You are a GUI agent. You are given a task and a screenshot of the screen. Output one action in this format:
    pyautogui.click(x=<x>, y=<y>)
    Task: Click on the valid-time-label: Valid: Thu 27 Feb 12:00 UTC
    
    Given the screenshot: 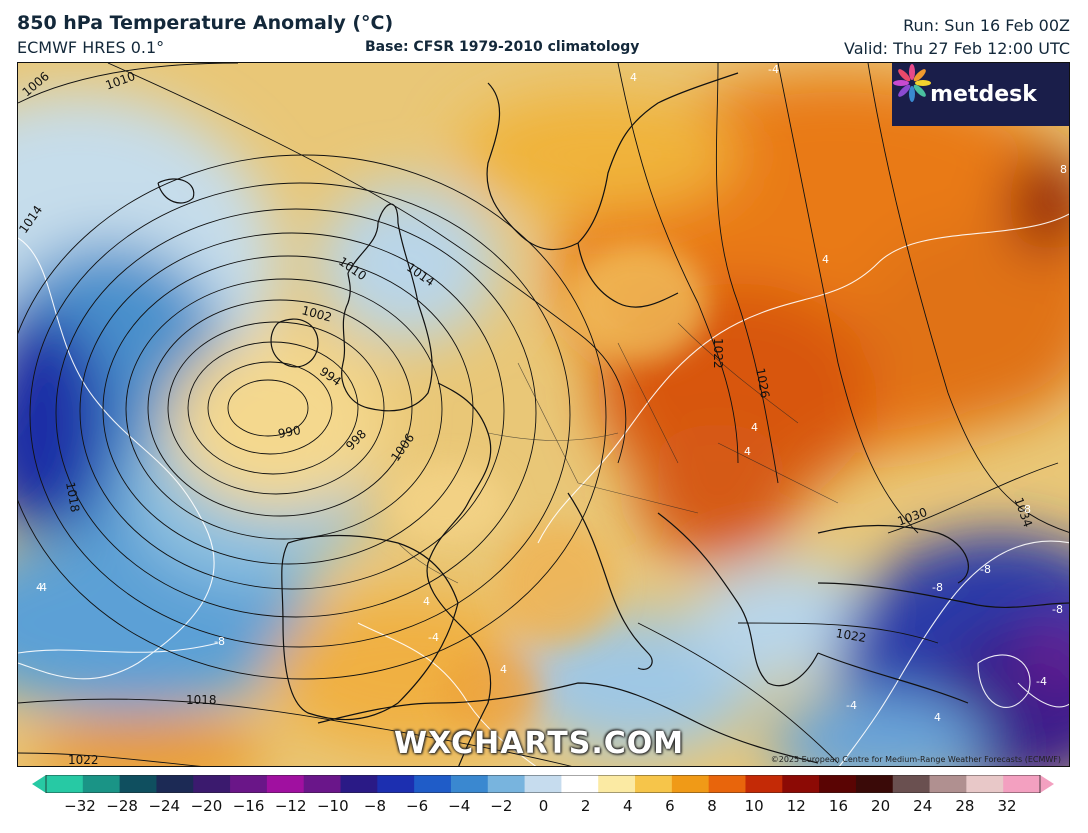 What is the action you would take?
    pyautogui.click(x=957, y=48)
    